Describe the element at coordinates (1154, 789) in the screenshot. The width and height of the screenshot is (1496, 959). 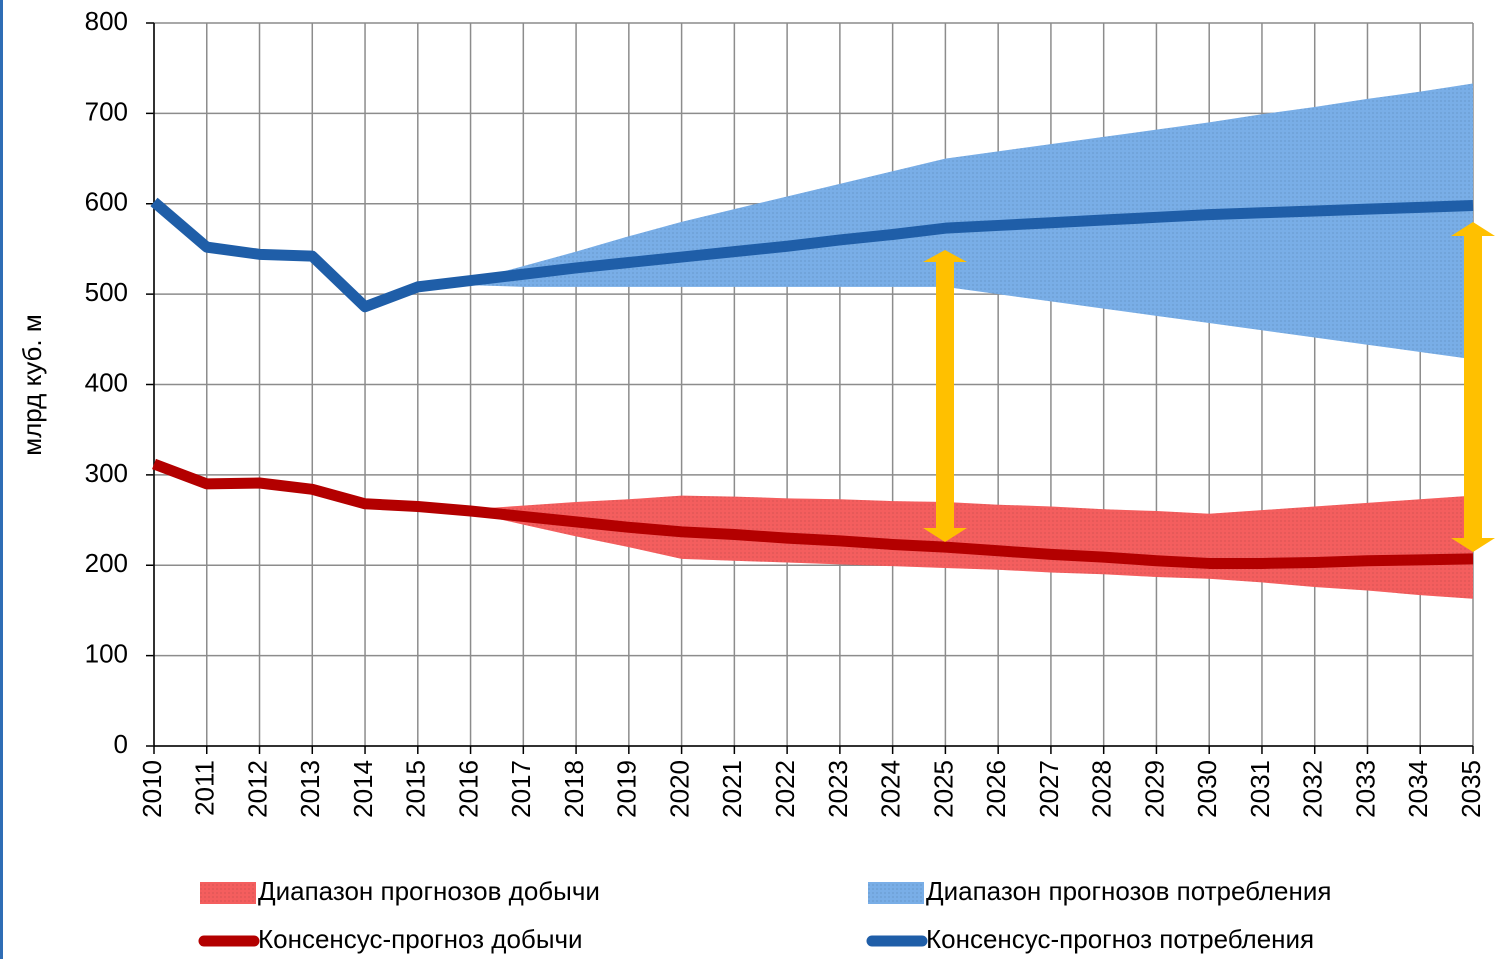
I see `x-tick-label: 2029` at that location.